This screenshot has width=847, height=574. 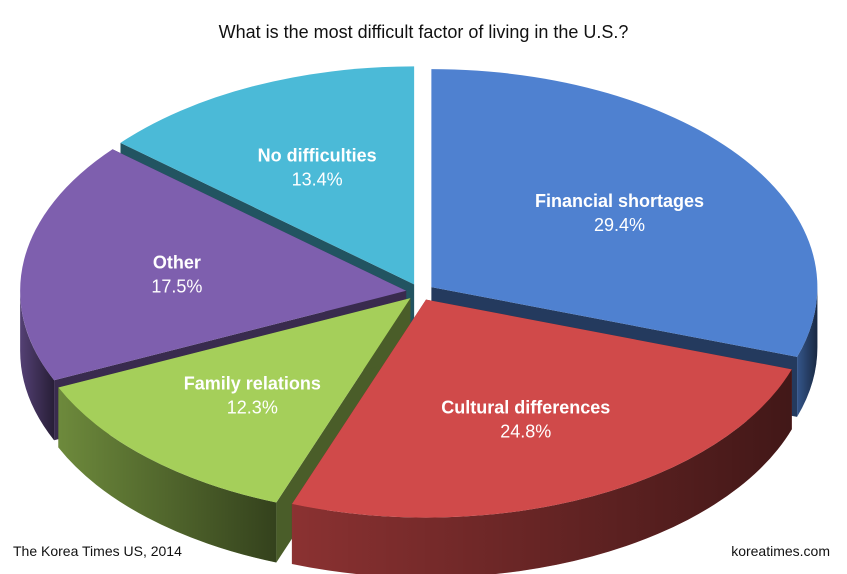 What do you see at coordinates (807, 352) in the screenshot?
I see `slice-side-shade-financial-shortages` at bounding box center [807, 352].